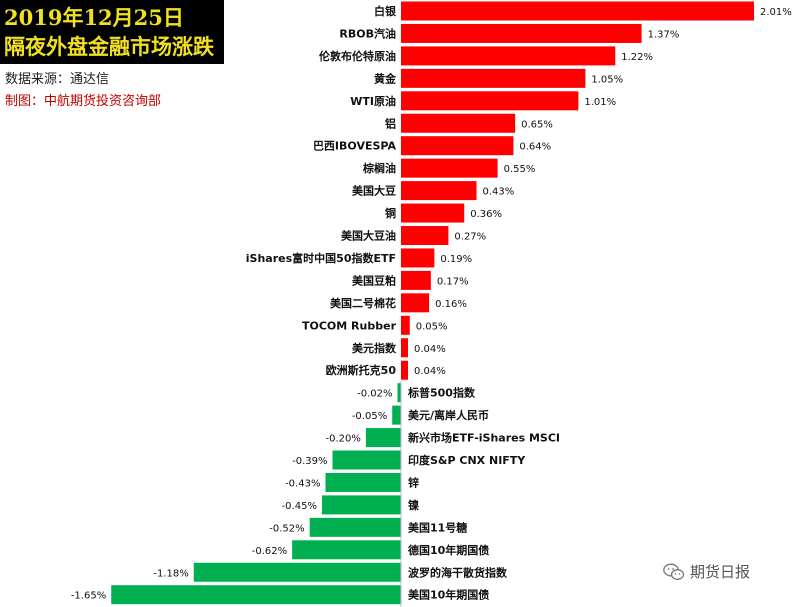 The image size is (800, 607). I want to click on data-label: 1.22%, so click(637, 57).